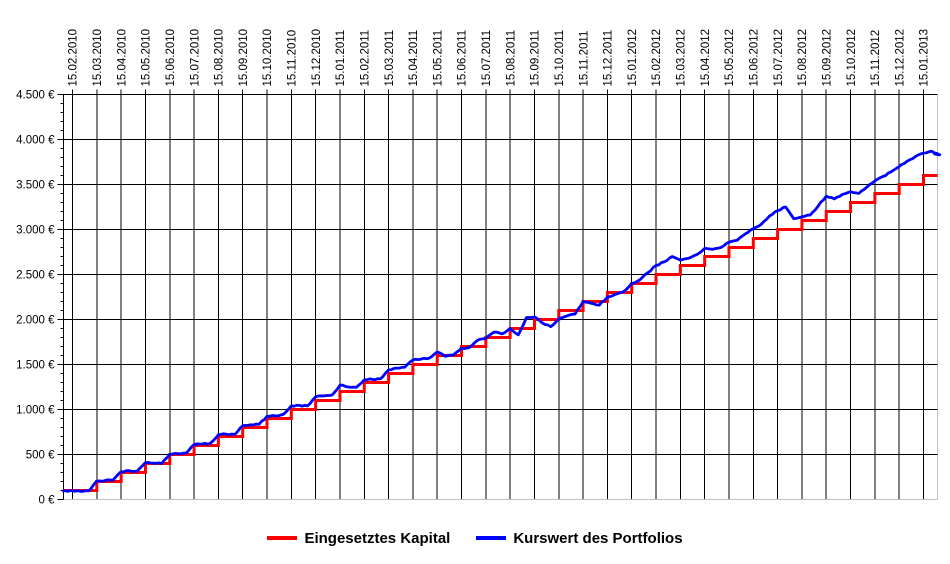 The image size is (950, 564). Describe the element at coordinates (390, 58) in the screenshot. I see `x-axis-label: 15.03.2011` at that location.